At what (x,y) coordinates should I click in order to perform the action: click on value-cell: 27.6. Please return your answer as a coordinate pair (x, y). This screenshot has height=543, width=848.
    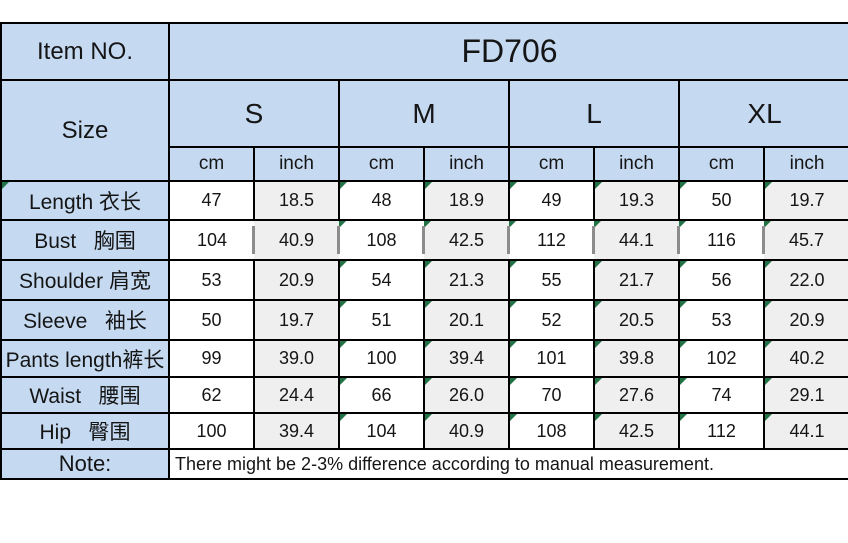
    Looking at the image, I should click on (636, 395).